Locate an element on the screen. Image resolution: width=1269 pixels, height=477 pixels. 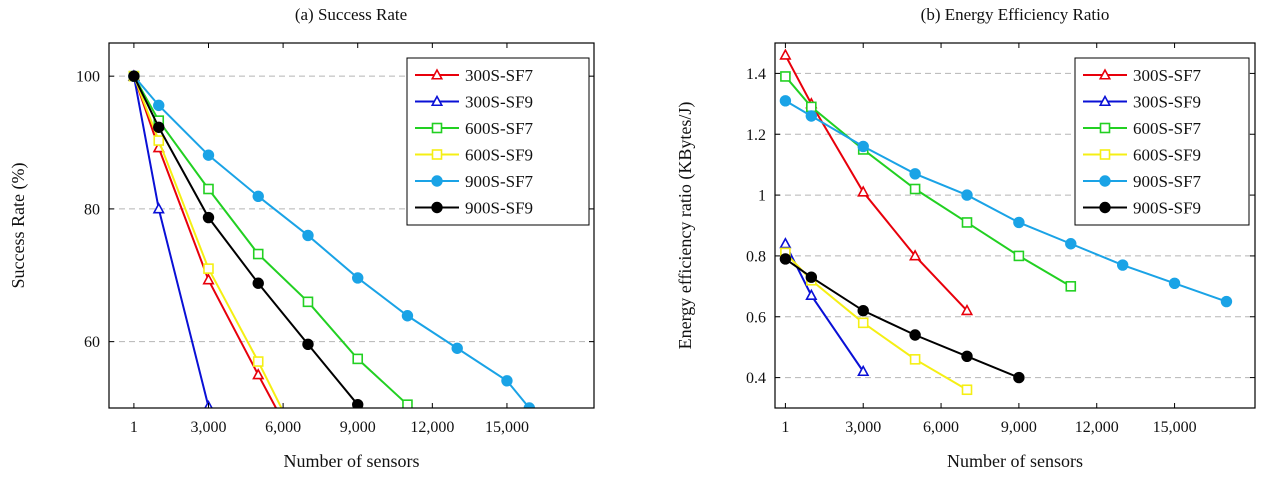
x-tick-label: 1 is located at coordinates (785, 427).